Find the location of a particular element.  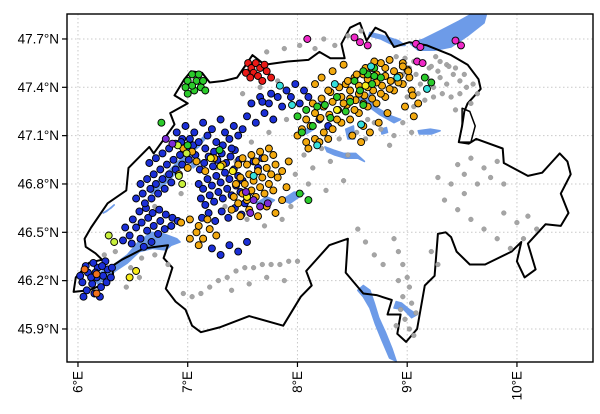

y-tick-label: 46.8°N is located at coordinates (38, 183).